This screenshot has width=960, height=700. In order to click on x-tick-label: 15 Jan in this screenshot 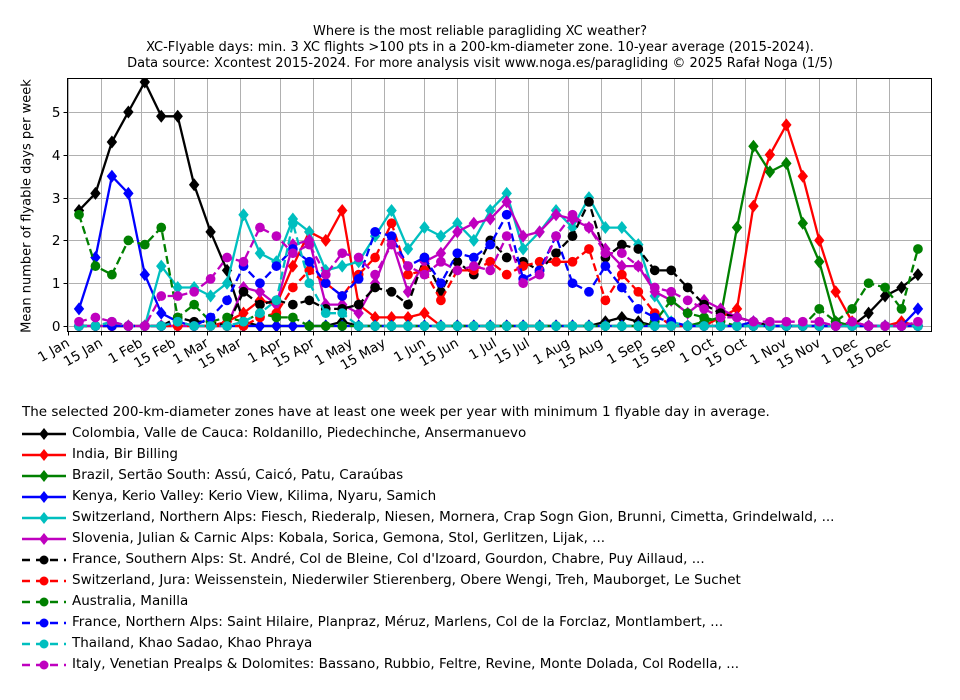, I will do `click(83, 352)`.